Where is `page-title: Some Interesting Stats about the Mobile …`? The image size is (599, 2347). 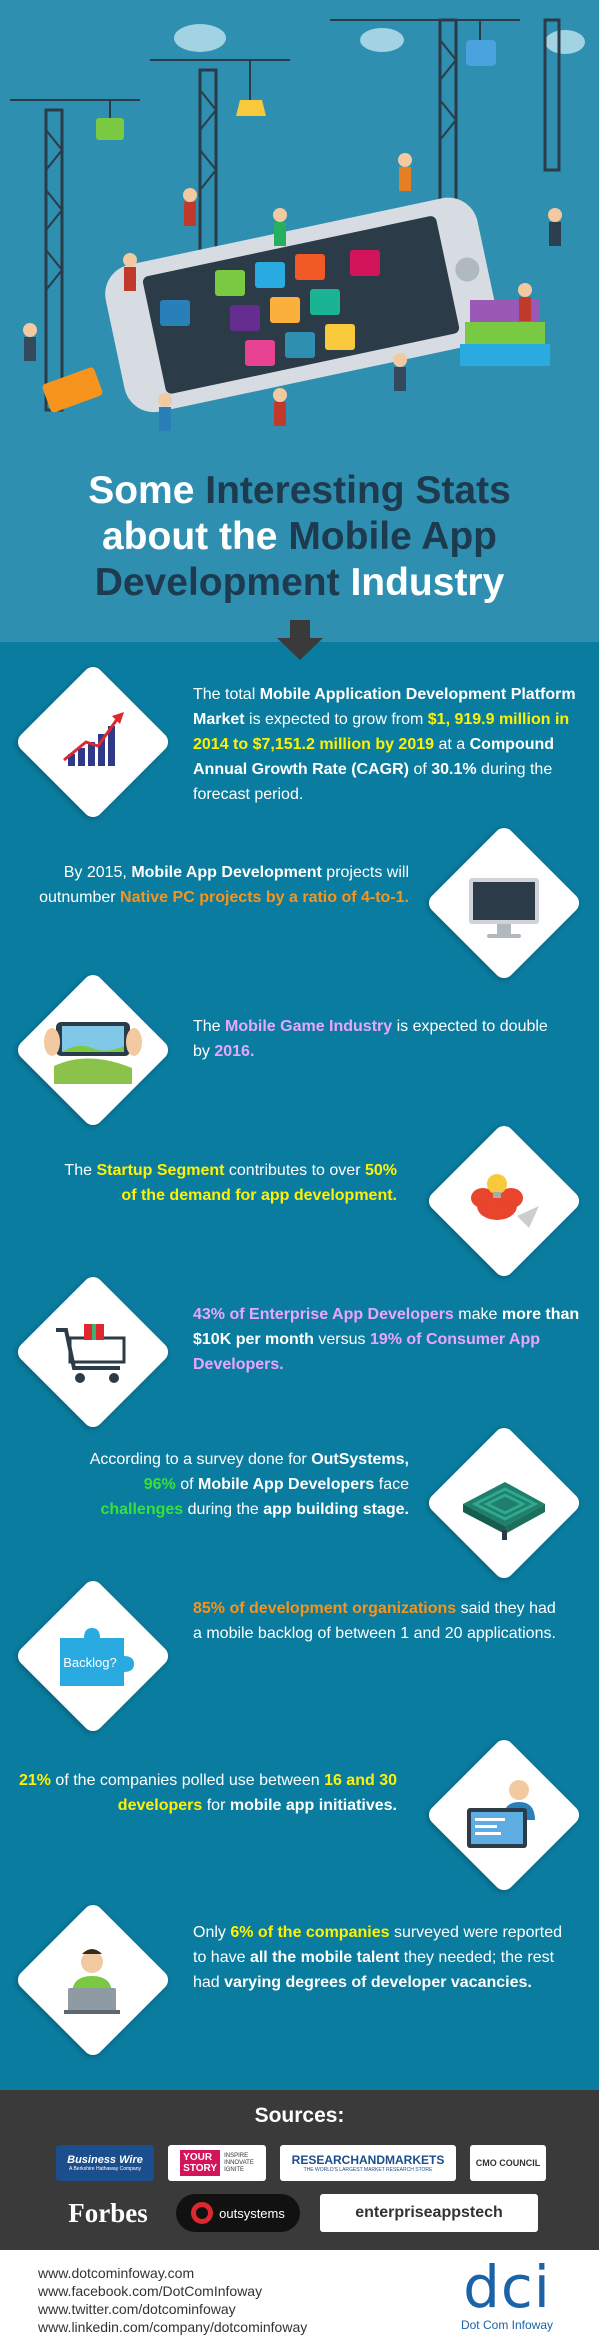 page-title: Some Interesting Stats about the Mobile … is located at coordinates (299, 536).